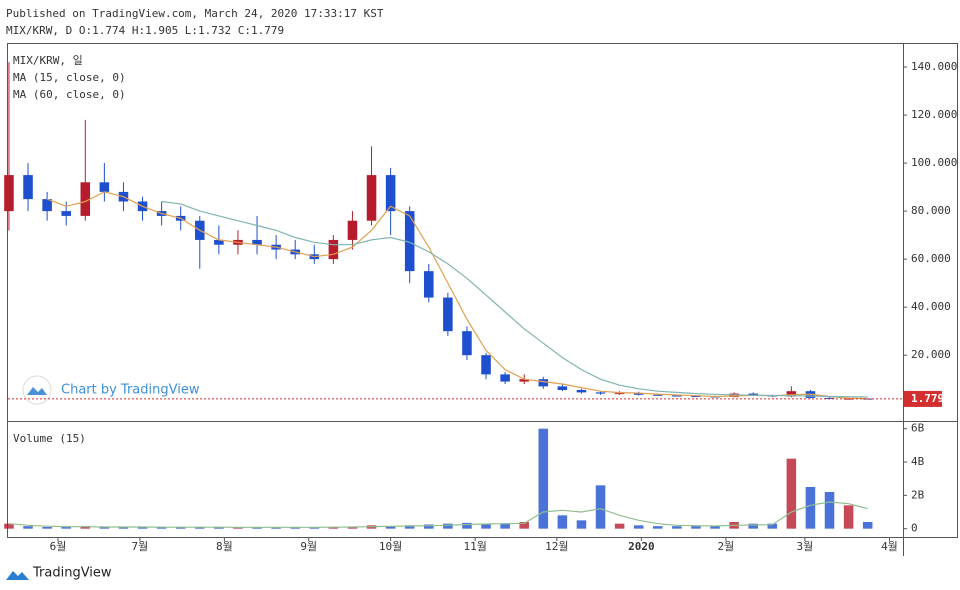  Describe the element at coordinates (17, 575) in the screenshot. I see `footer-logo` at that location.